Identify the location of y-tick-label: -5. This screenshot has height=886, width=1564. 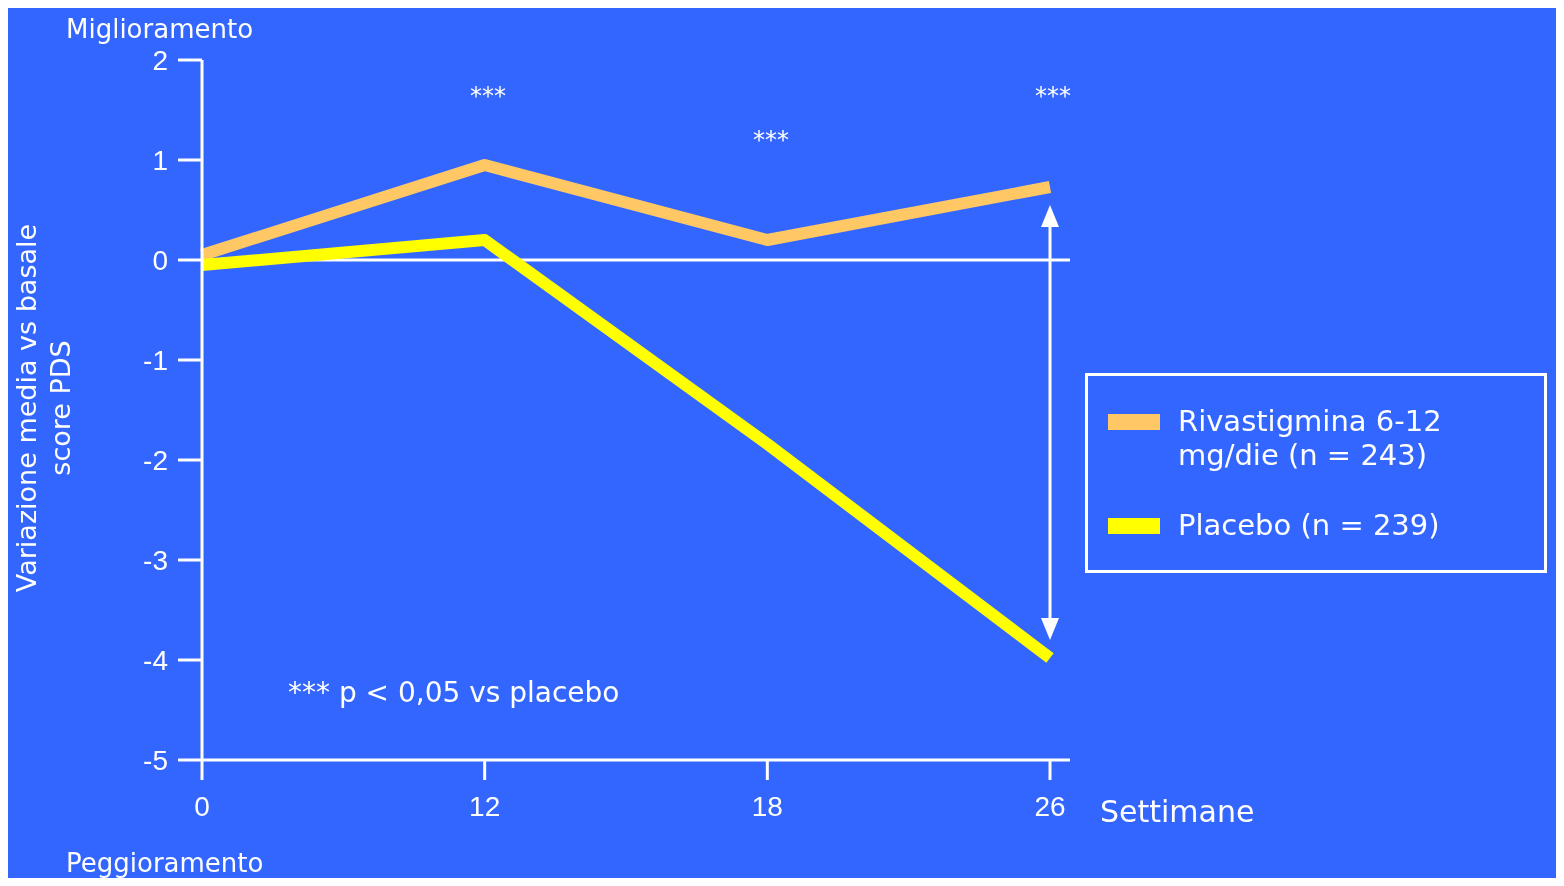
(155, 760).